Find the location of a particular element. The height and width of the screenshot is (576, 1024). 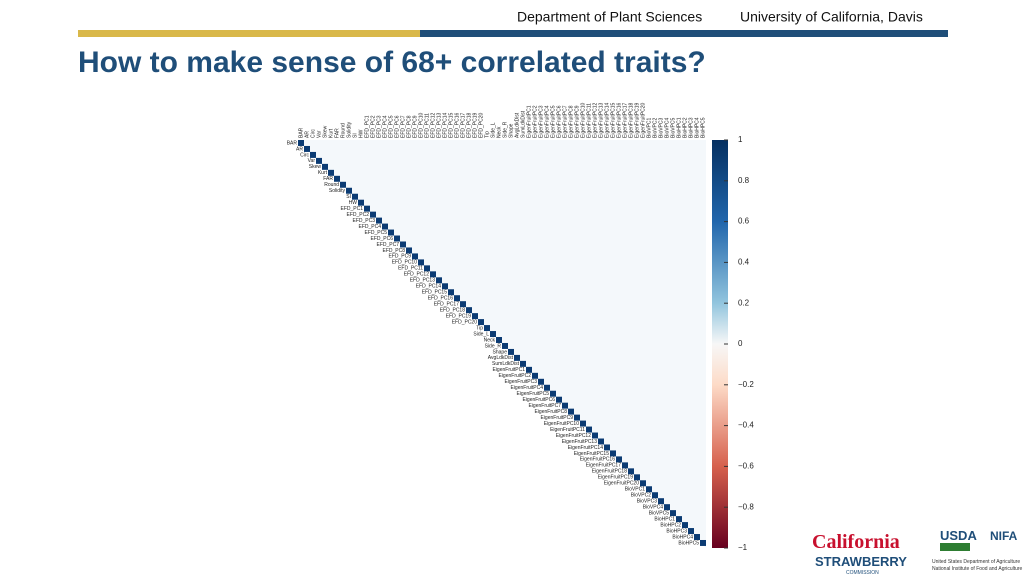

row-label: EigenFruitPC11 is located at coordinates (567, 430).